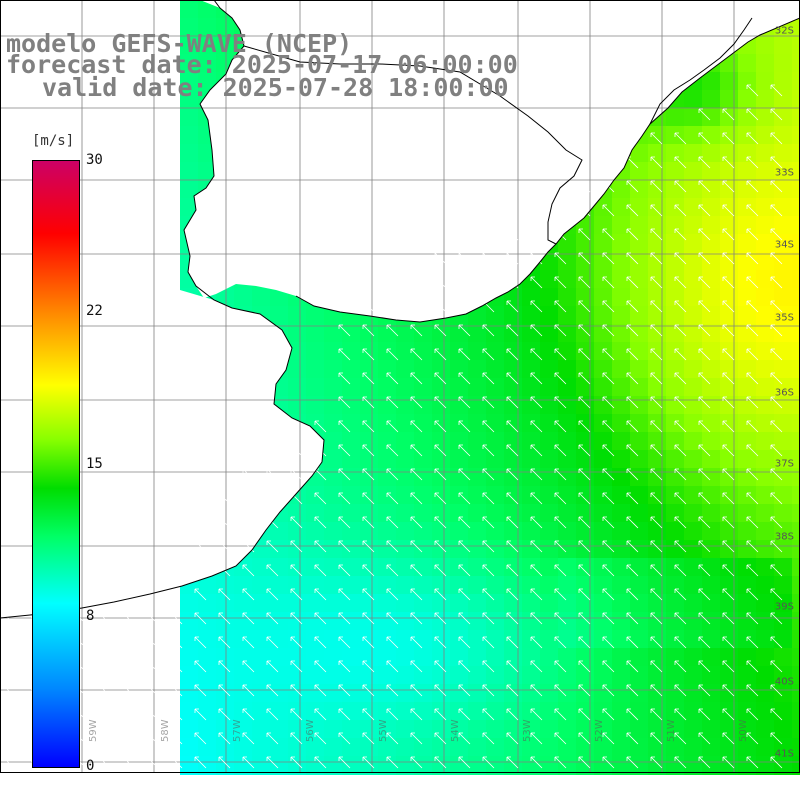 The width and height of the screenshot is (800, 800). I want to click on model-title: modelo GEFS-WAVE (NCEP), so click(179, 43).